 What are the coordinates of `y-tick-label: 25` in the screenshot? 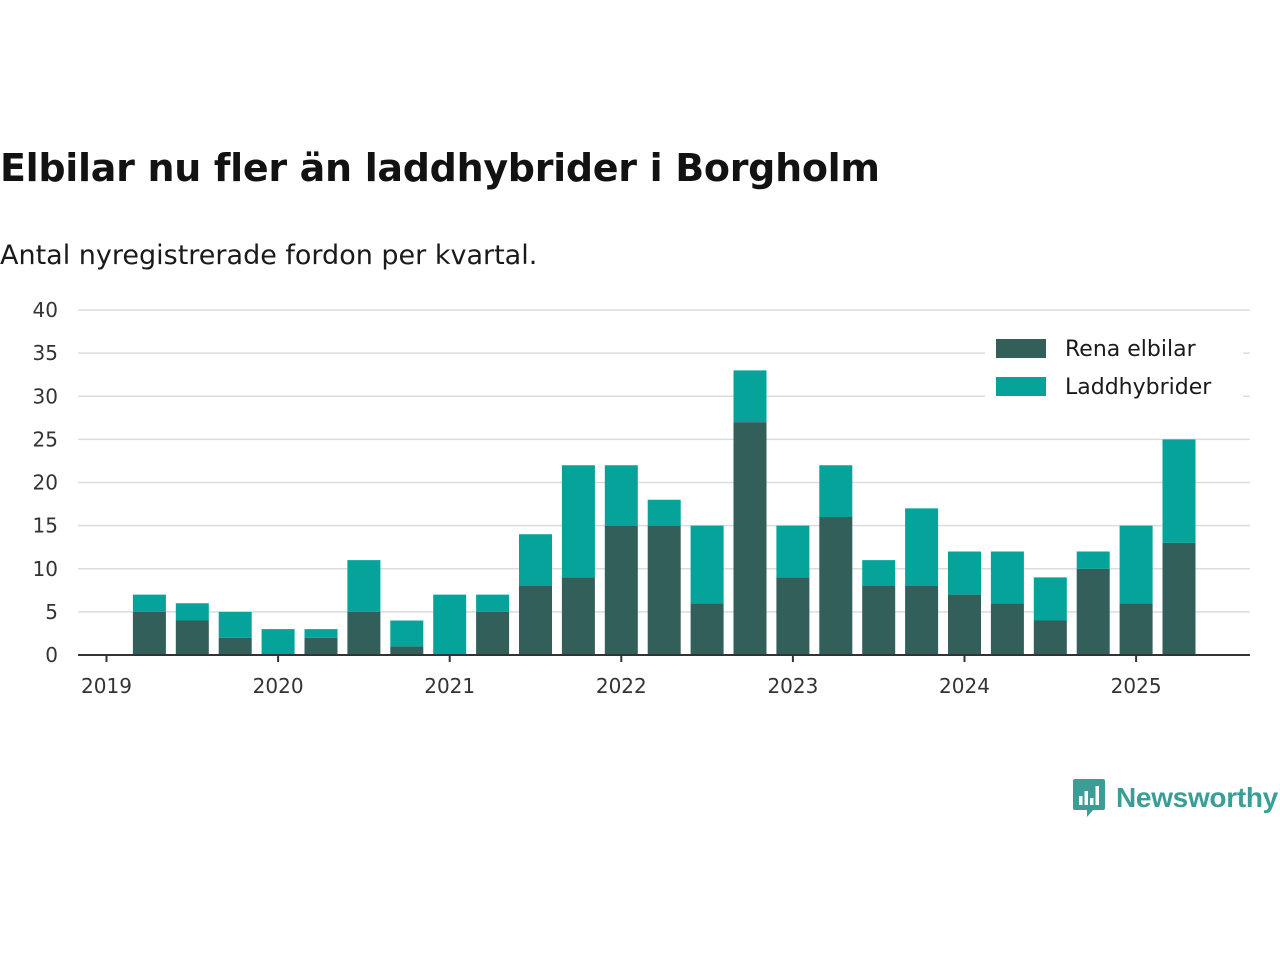 It's located at (45, 439).